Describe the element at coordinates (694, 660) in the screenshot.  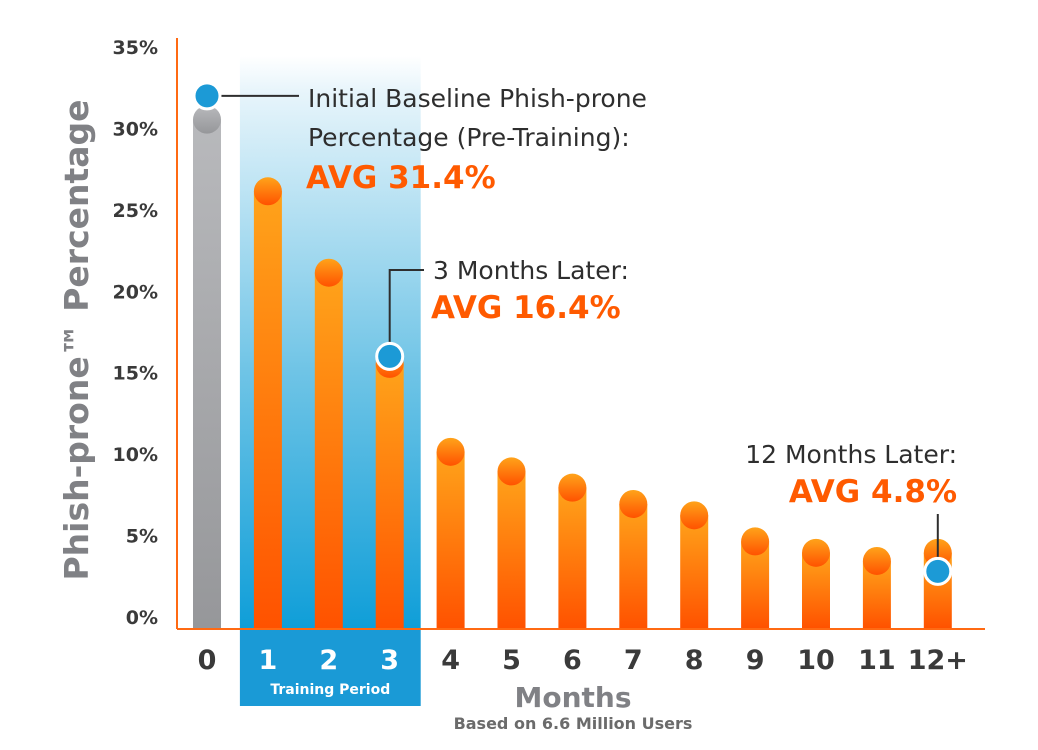
I see `x-tick-label: 8` at that location.